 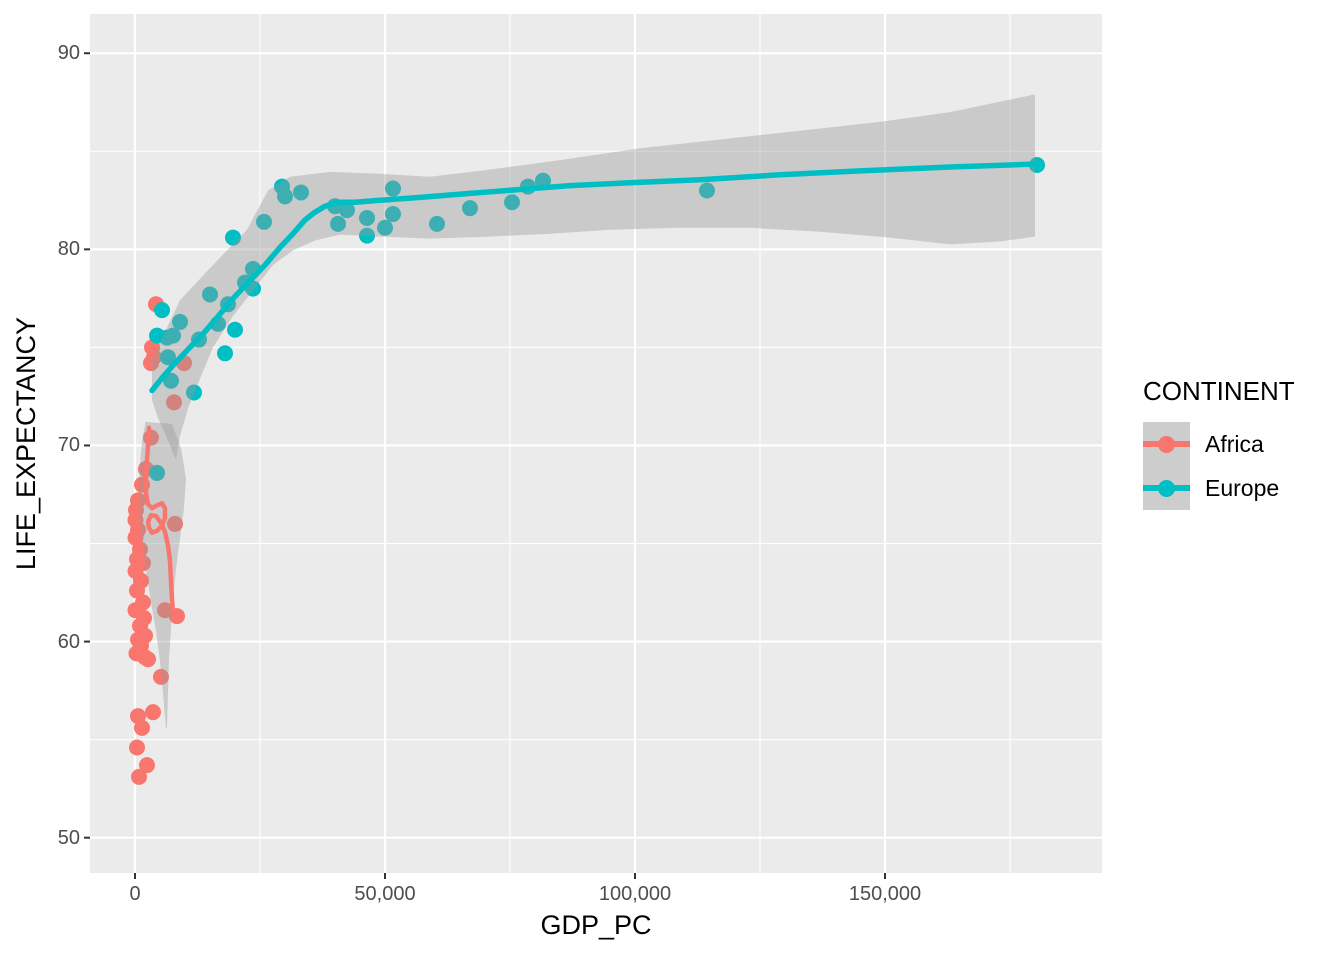 I want to click on legend-label: Europe, so click(x=1242, y=487).